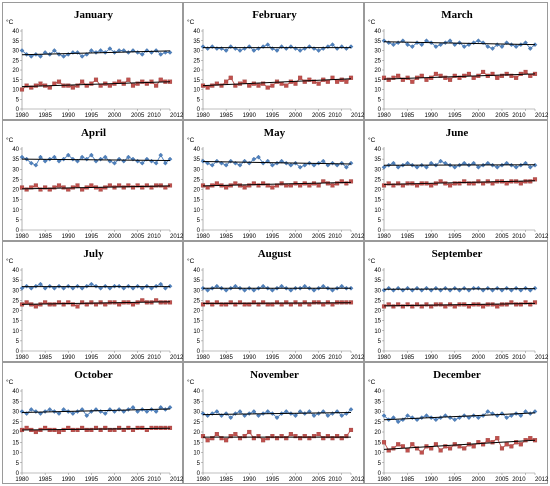 The height and width of the screenshot is (486, 550). Describe the element at coordinates (196, 312) in the screenshot. I see `y-tick-label: 20` at that location.